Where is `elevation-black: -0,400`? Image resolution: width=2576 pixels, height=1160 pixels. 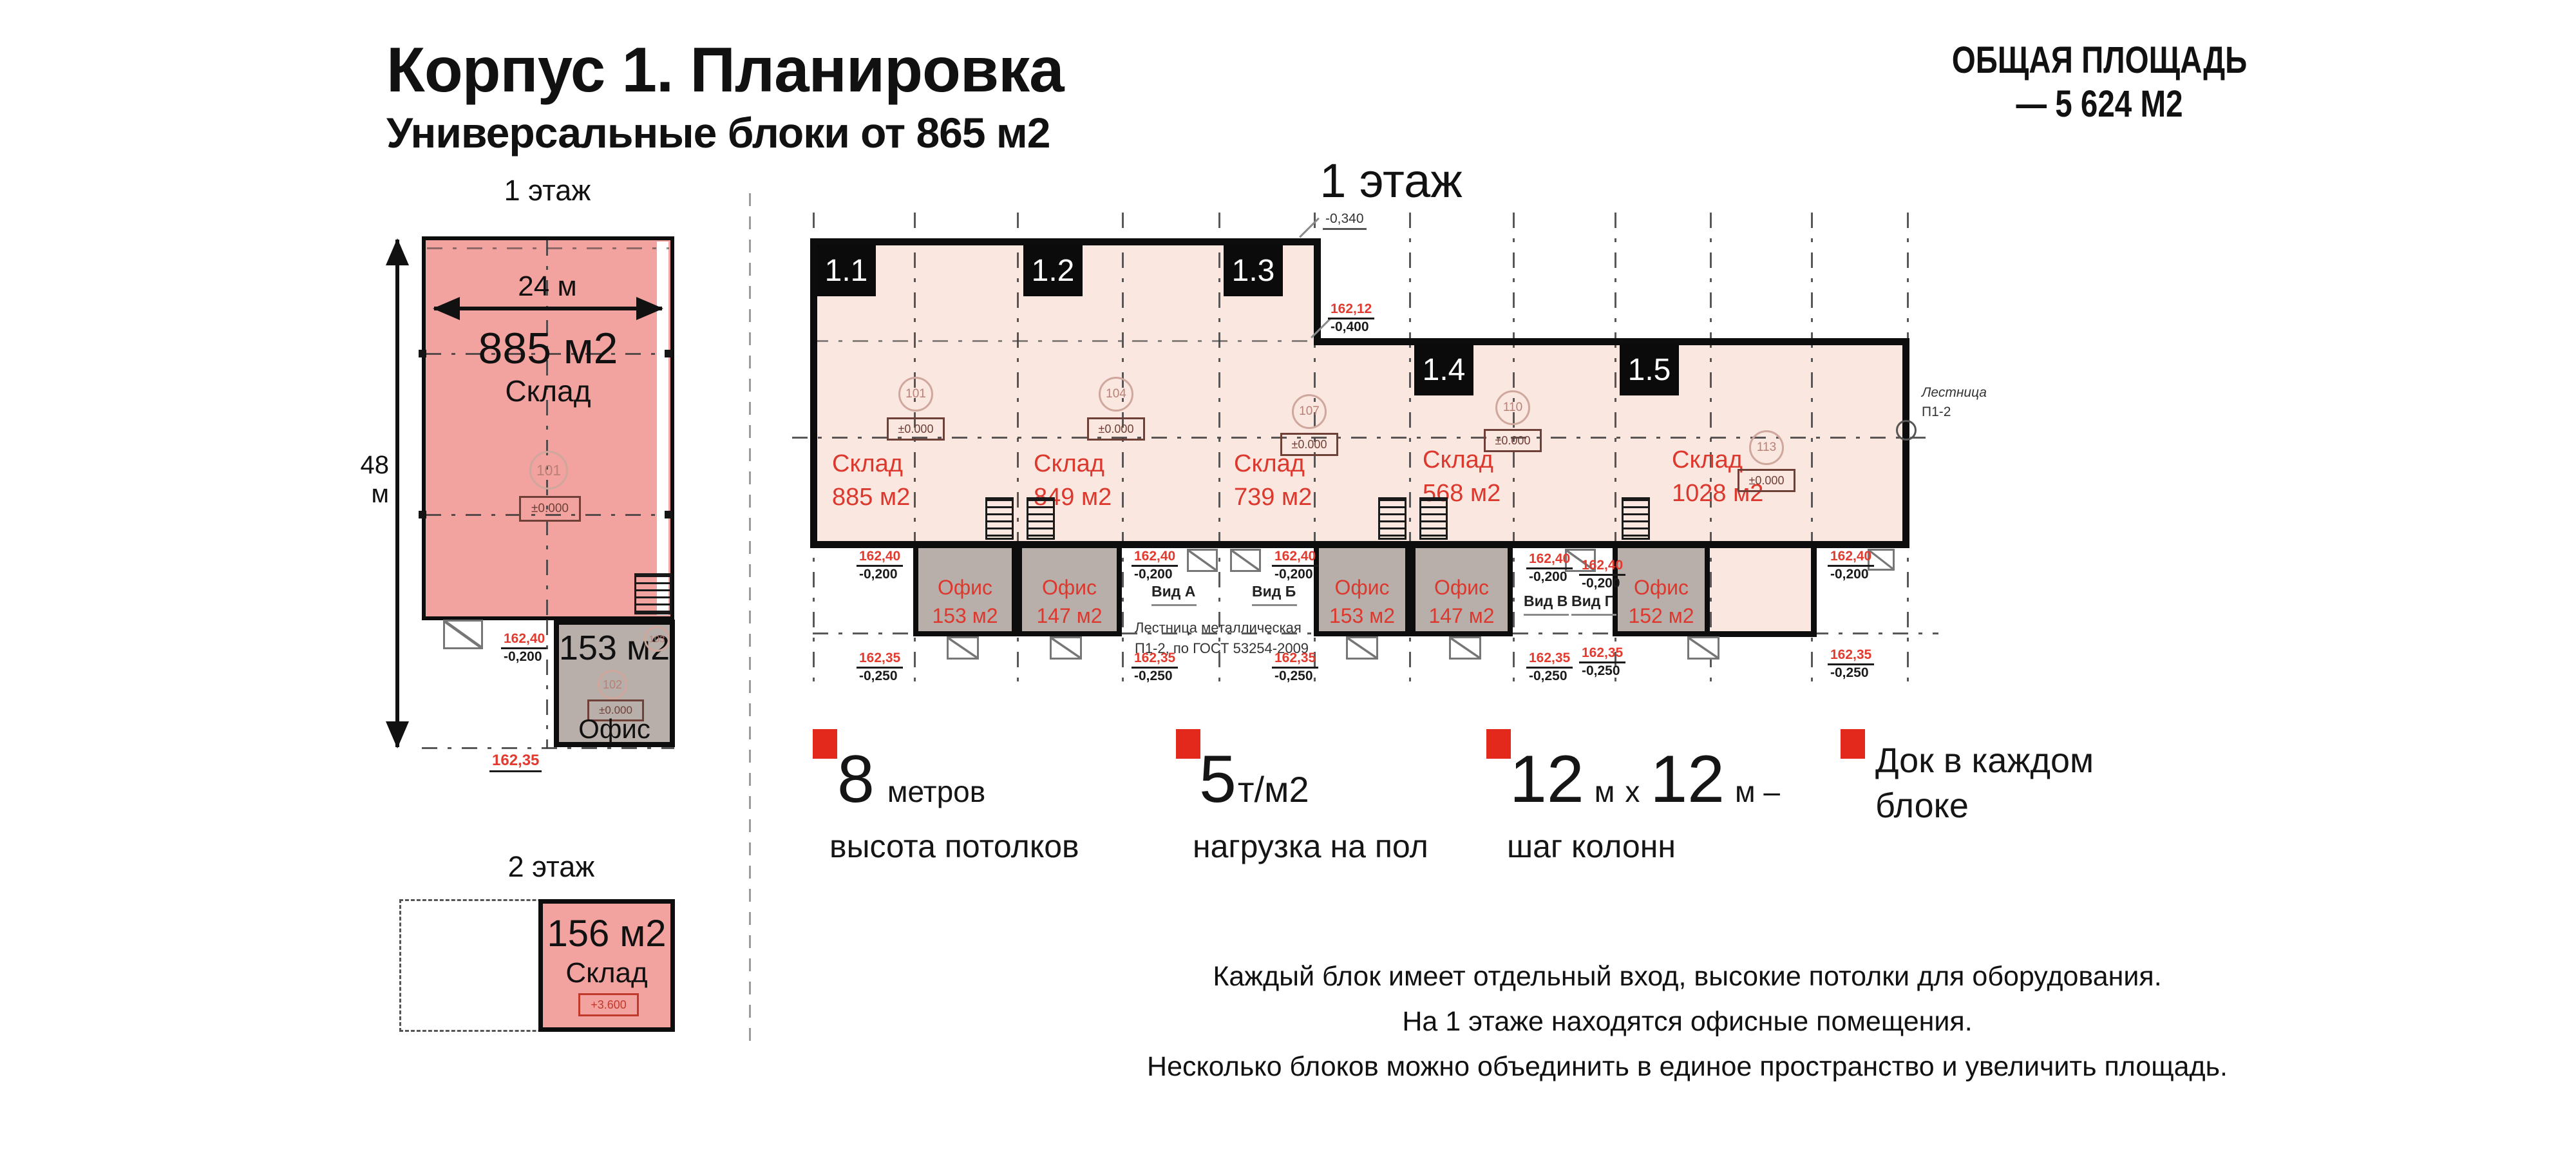 elevation-black: -0,400 is located at coordinates (1350, 326).